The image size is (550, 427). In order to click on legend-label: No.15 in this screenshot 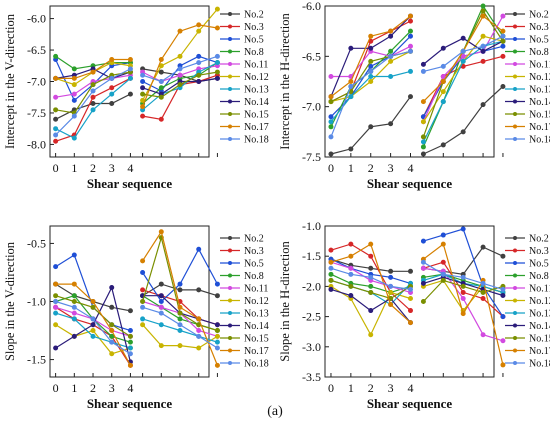, I will do `click(256, 339)`.